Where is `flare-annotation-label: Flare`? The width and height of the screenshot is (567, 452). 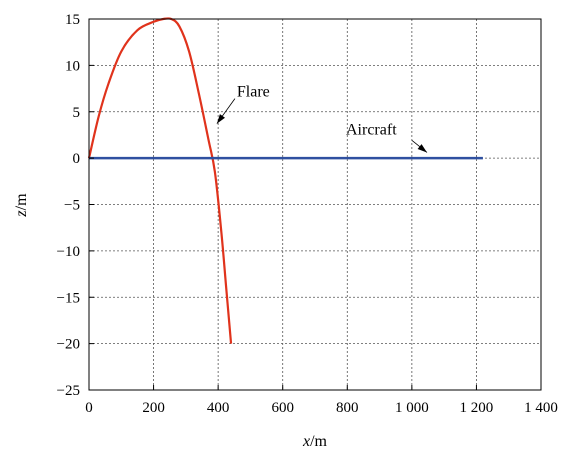 flare-annotation-label: Flare is located at coordinates (253, 92).